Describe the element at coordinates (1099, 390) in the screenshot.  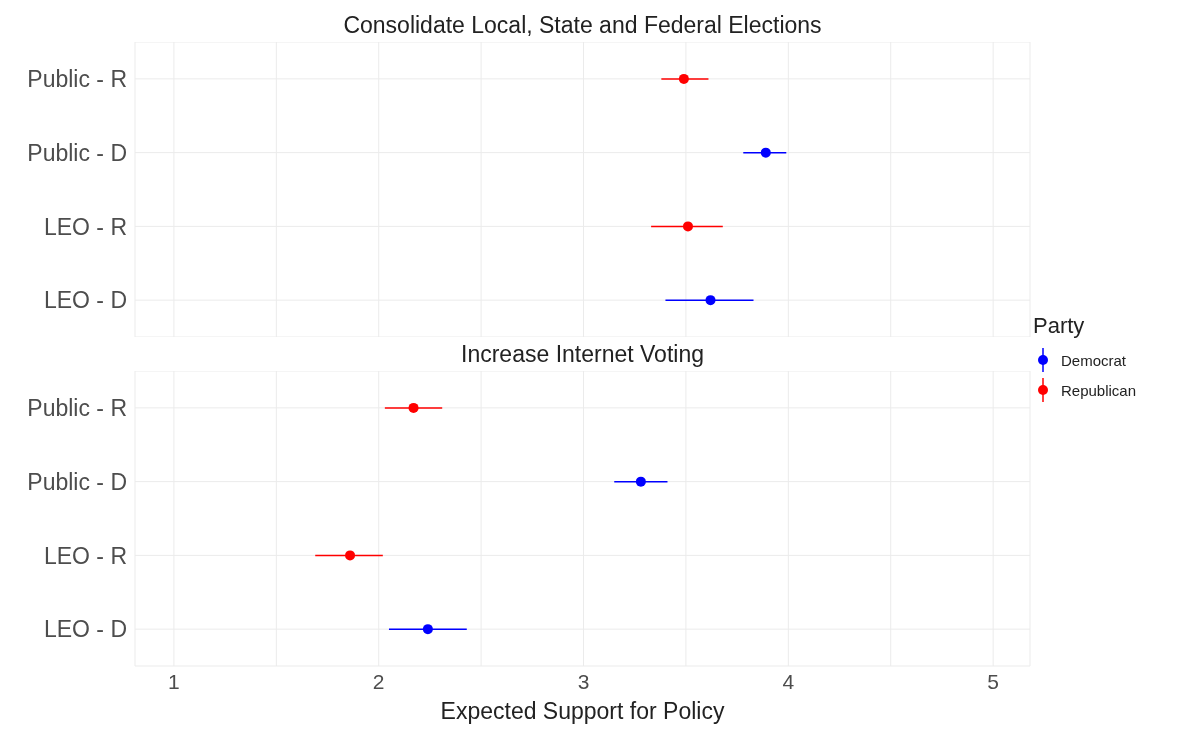
I see `legend-label: Republican` at that location.